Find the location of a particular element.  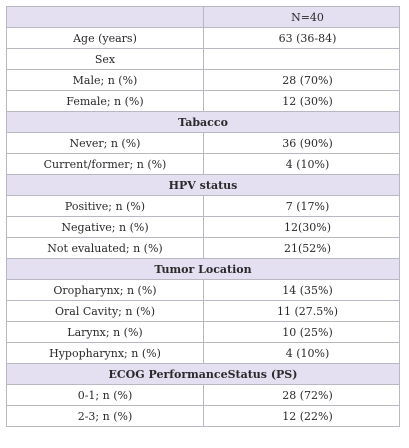

table-row: Positive; n (%) 7 (17%) is located at coordinates (203, 206).